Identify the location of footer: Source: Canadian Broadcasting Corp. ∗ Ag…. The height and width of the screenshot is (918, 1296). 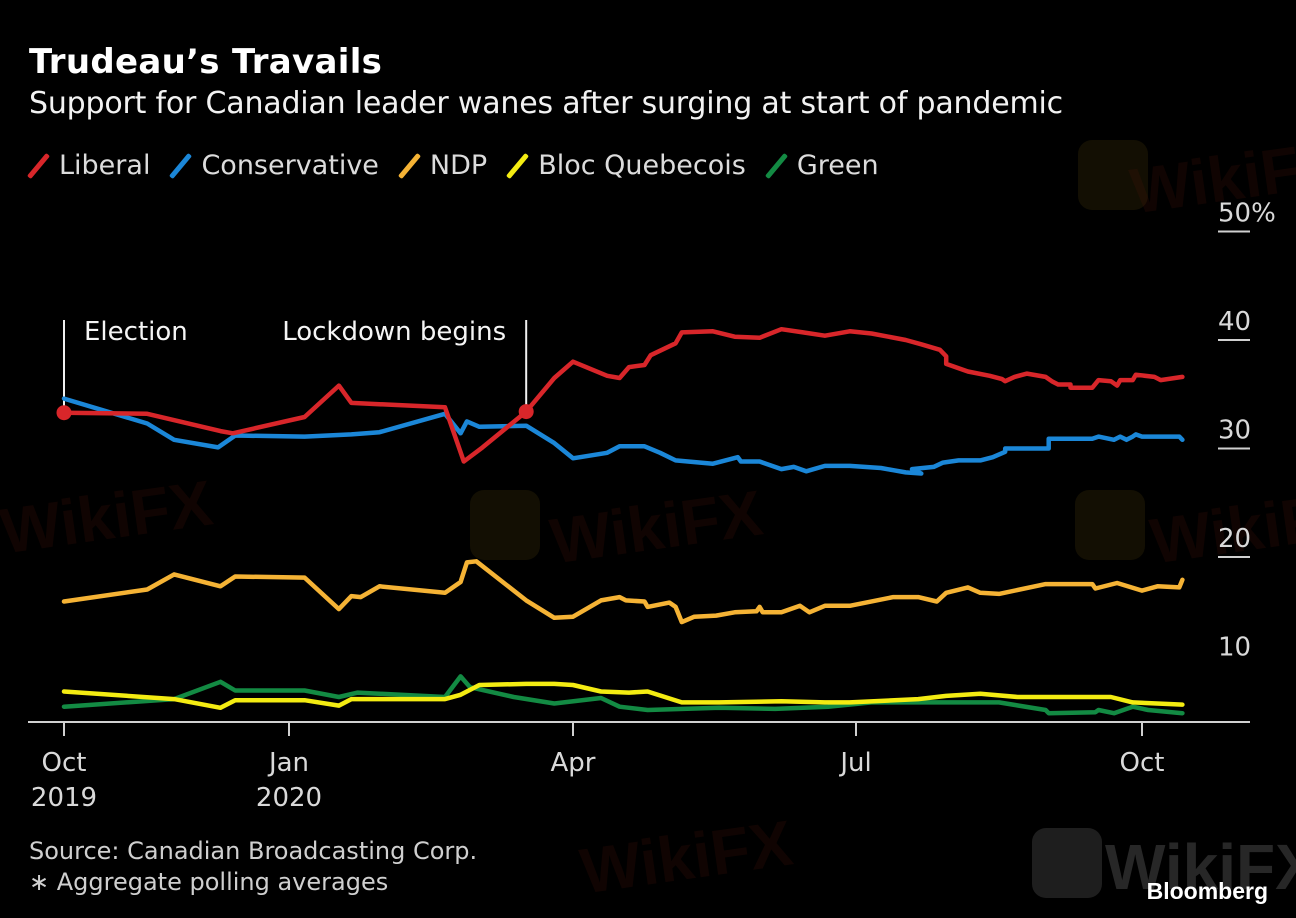
(253, 867).